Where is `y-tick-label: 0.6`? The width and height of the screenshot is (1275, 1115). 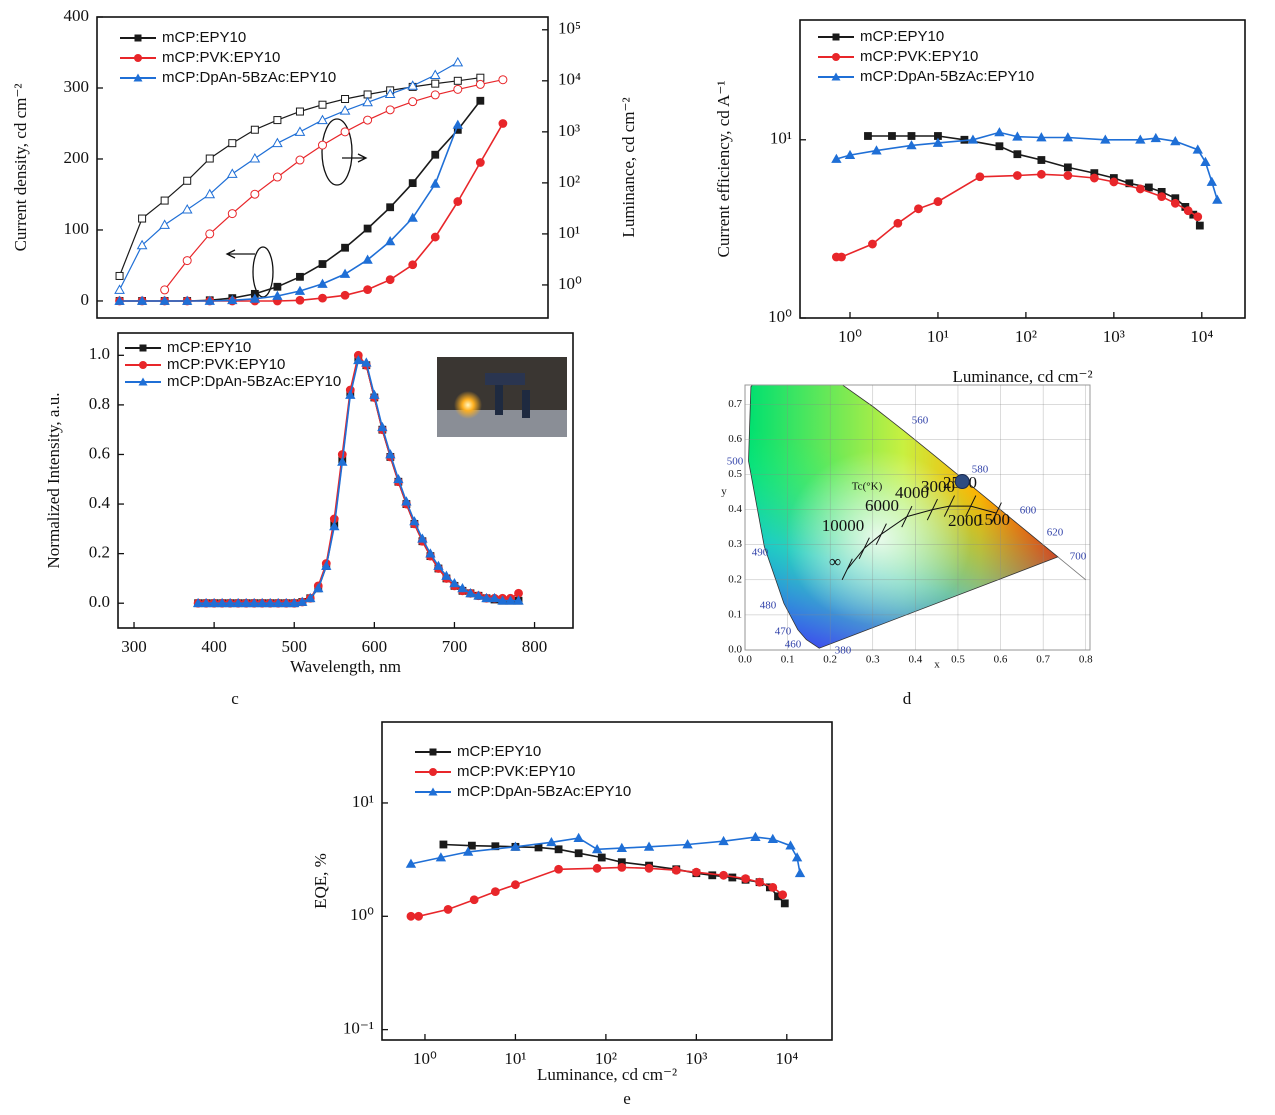
y-tick-label: 0.6 is located at coordinates (99, 452).